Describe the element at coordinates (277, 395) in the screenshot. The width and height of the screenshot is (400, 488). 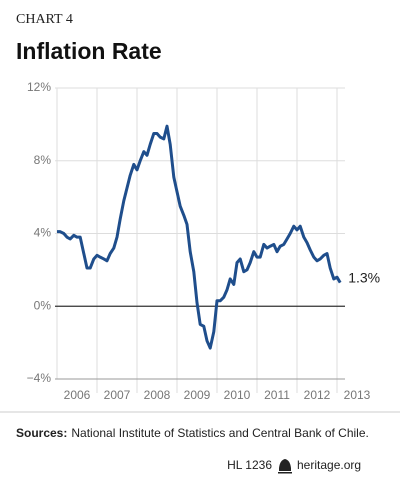
I see `x-tick-label: 2011` at that location.